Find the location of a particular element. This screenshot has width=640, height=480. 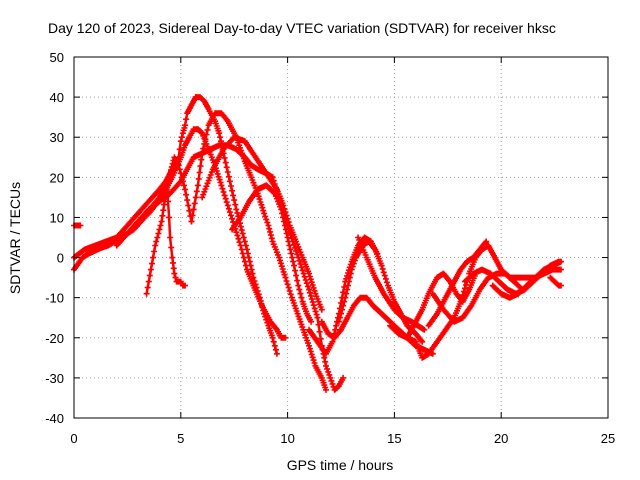

x-tick-label: 25 is located at coordinates (608, 438).